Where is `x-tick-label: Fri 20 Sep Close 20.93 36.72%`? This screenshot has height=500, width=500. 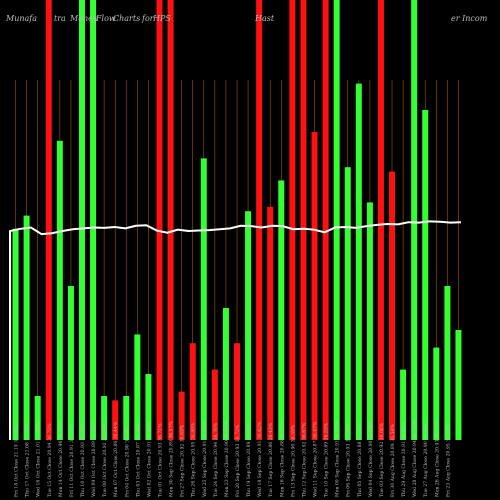
x-tick-label: Fri 20 Sep Close 20.93 36.72% is located at coordinates (238, 460).